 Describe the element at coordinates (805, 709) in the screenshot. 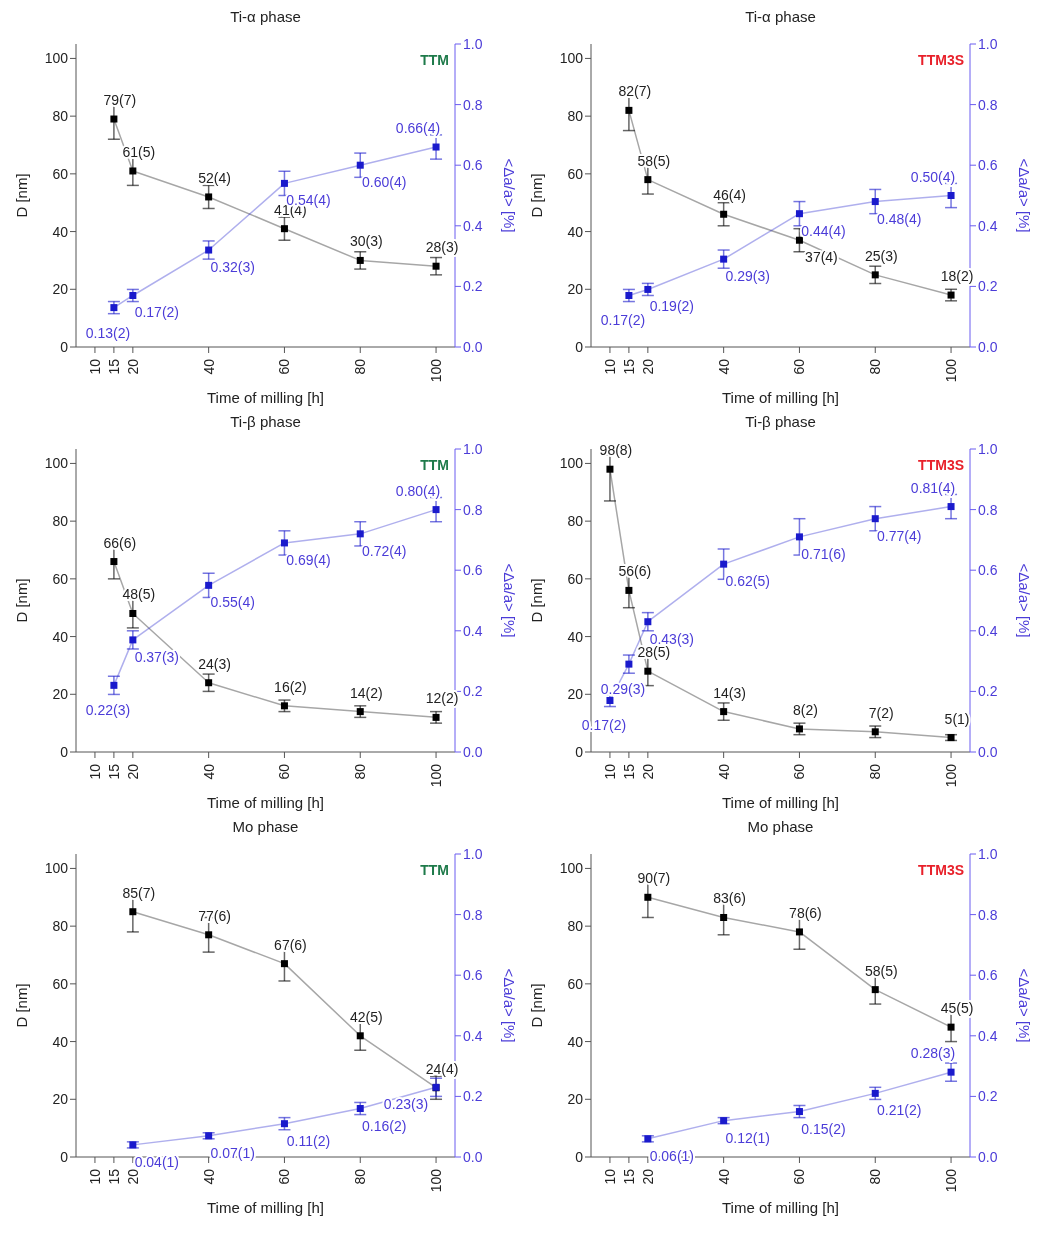

I see `data-label: 8(2)` at that location.